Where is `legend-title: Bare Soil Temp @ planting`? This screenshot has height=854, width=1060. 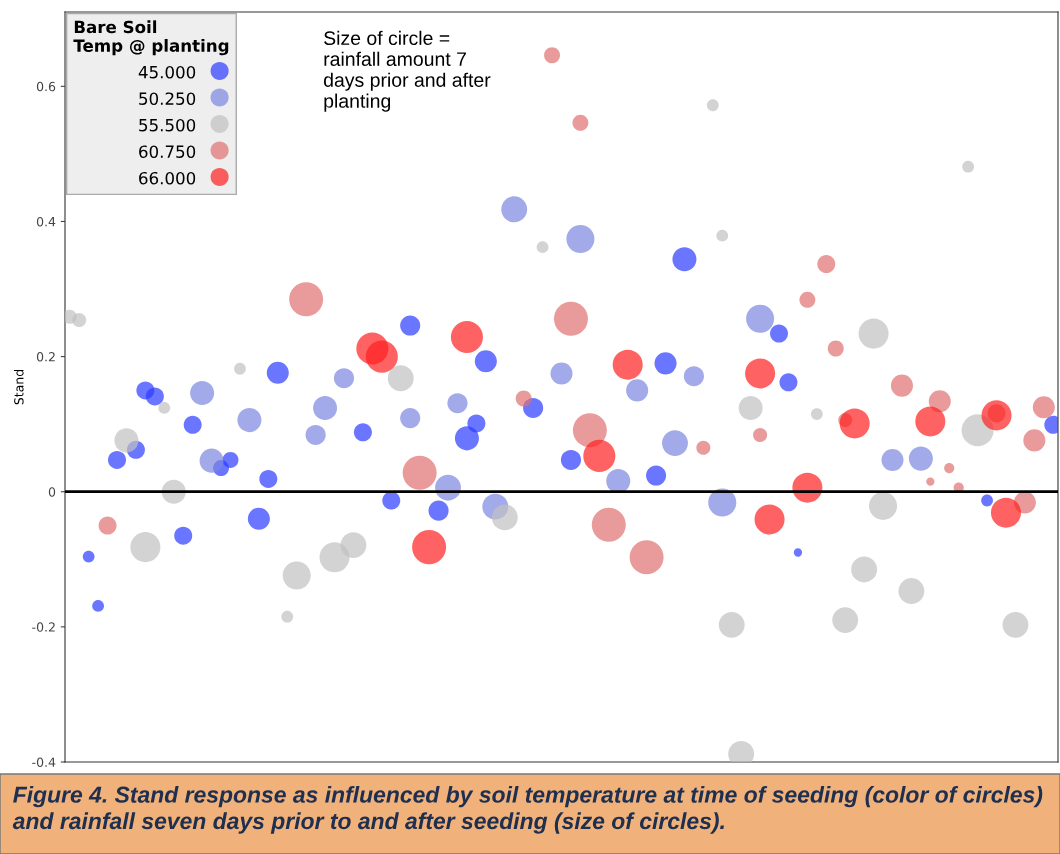
legend-title: Bare Soil Temp @ planting is located at coordinates (151, 38).